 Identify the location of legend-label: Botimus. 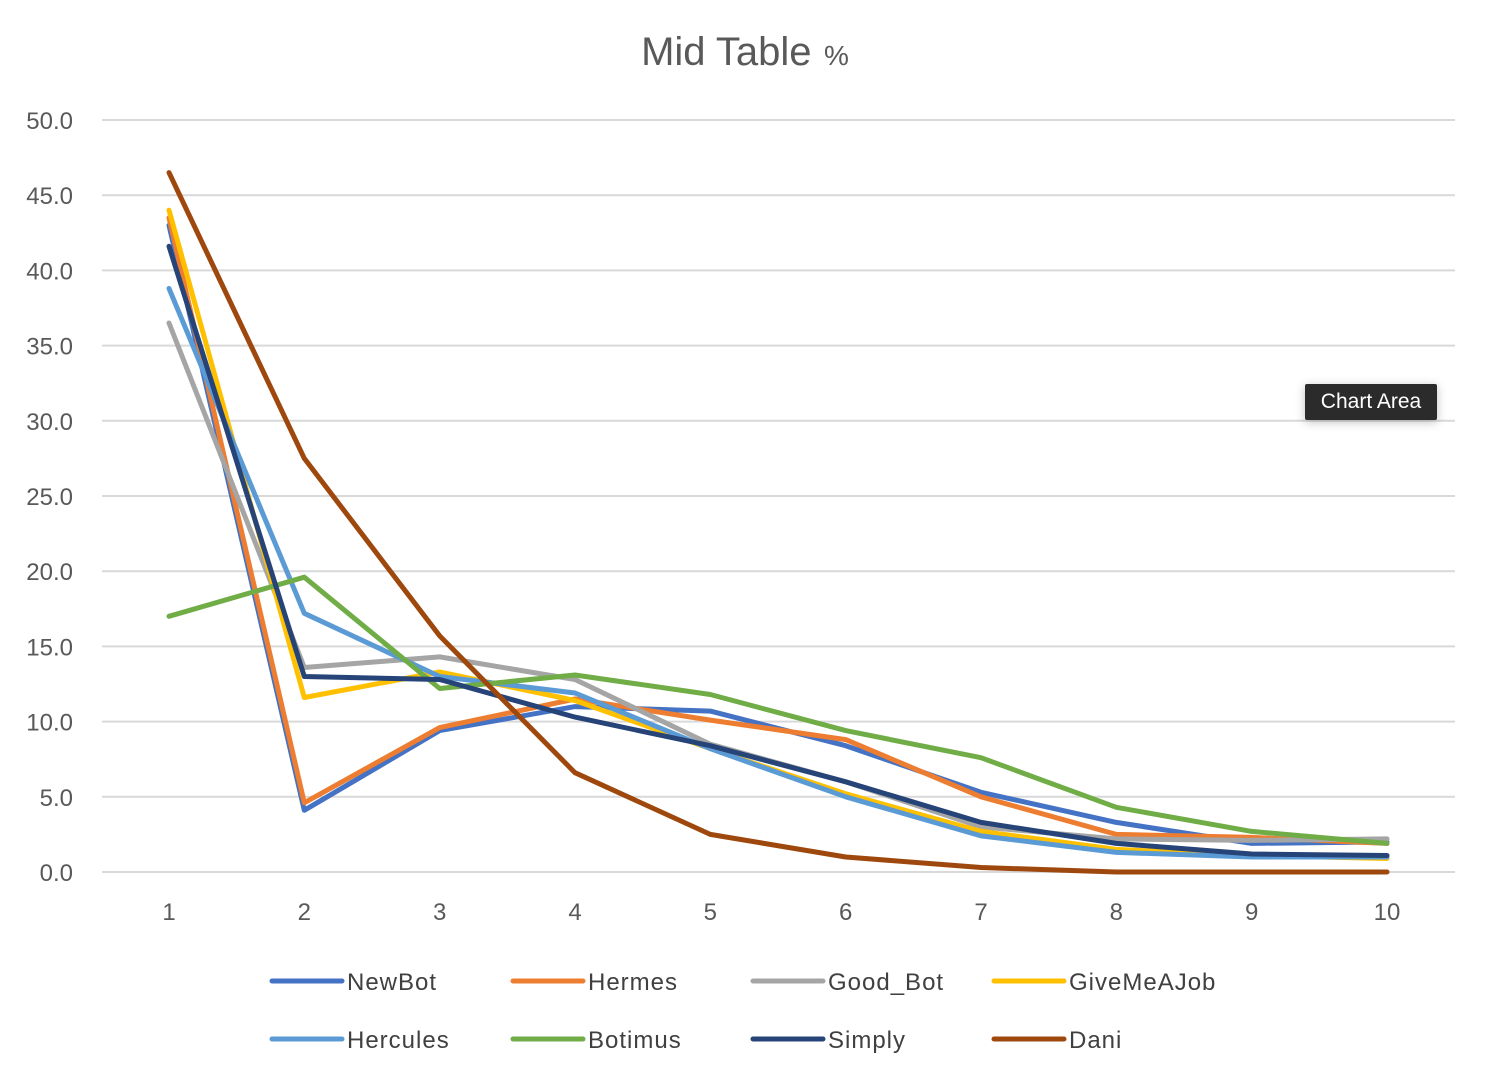
(635, 1040).